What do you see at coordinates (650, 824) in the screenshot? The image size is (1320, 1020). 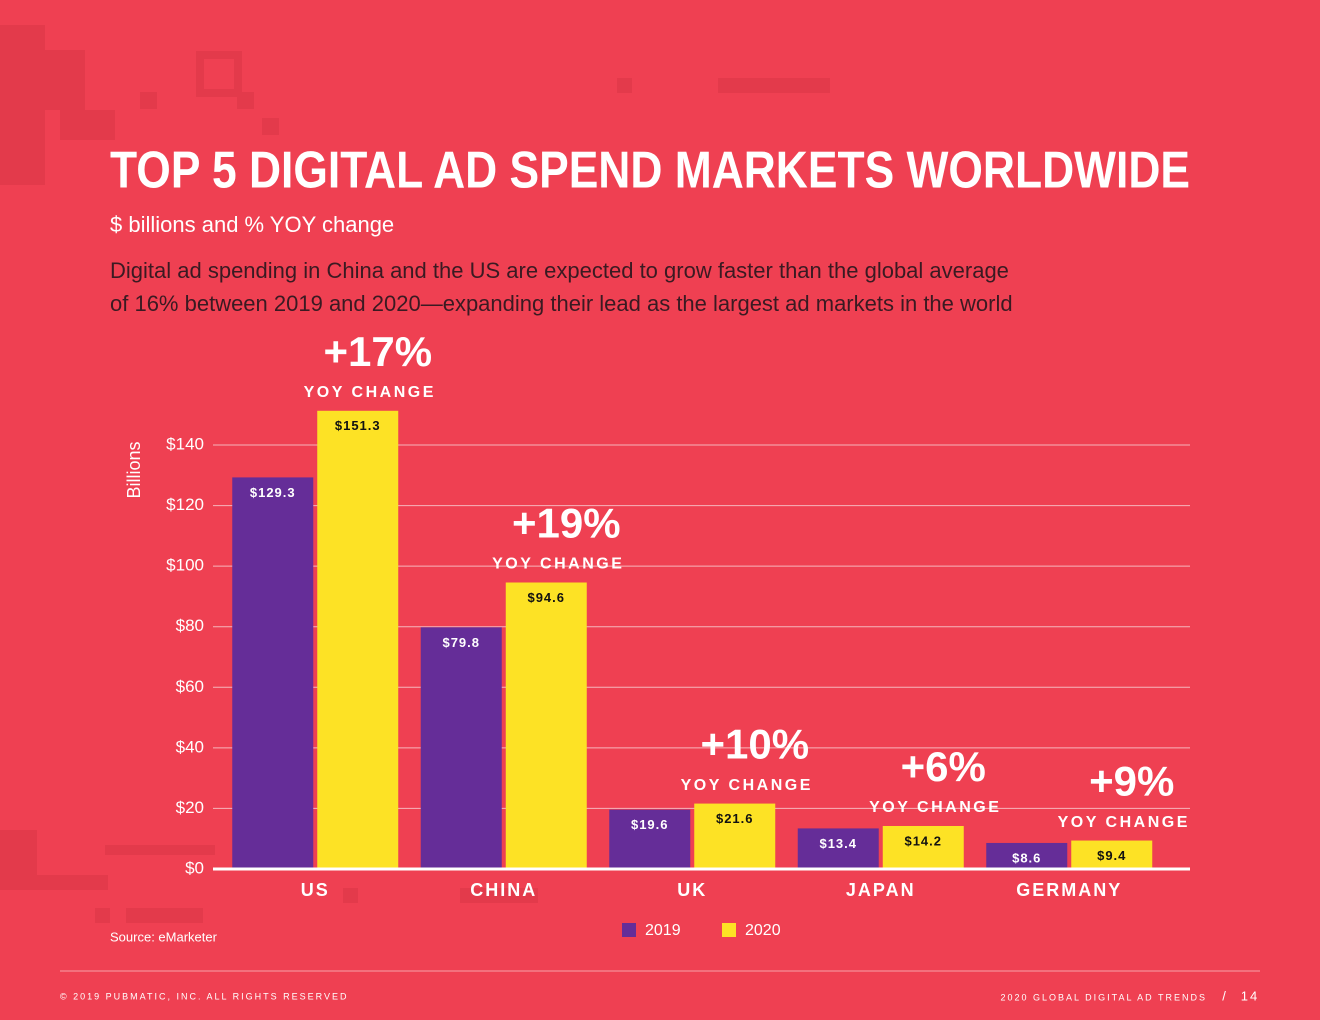 I see `value-label: $19.6` at bounding box center [650, 824].